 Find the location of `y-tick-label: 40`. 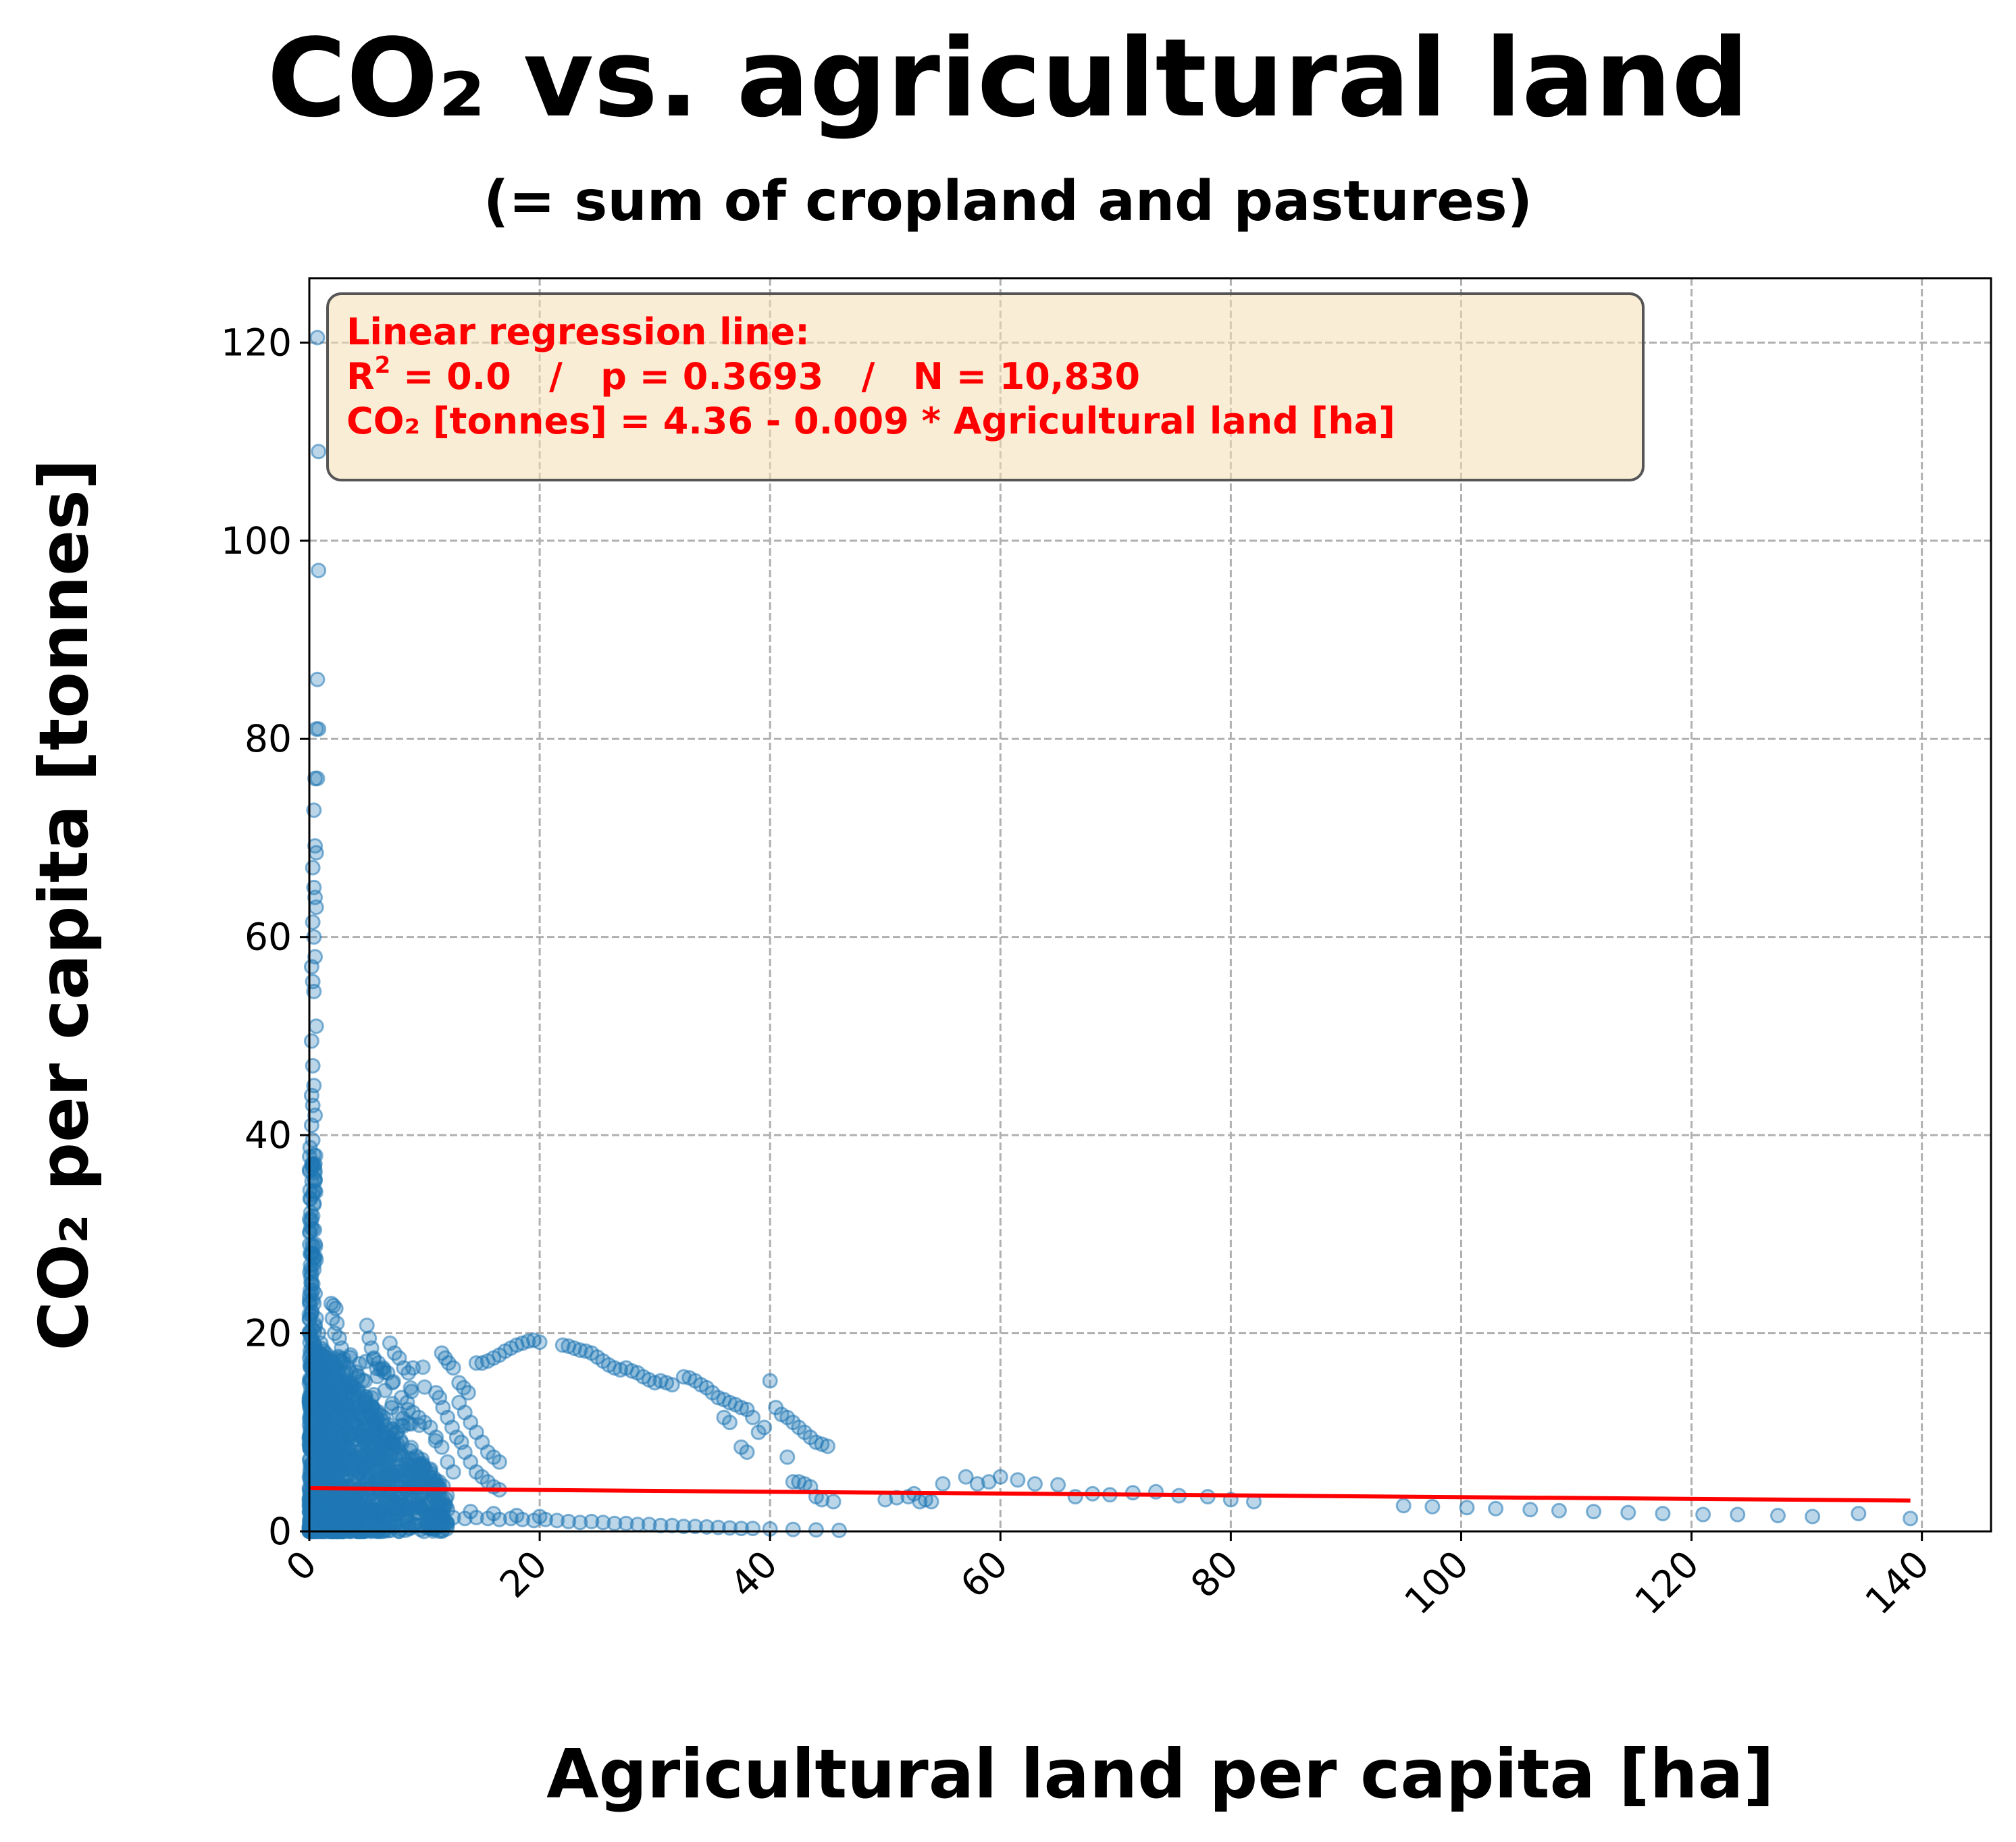

y-tick-label: 40 is located at coordinates (268, 1135).